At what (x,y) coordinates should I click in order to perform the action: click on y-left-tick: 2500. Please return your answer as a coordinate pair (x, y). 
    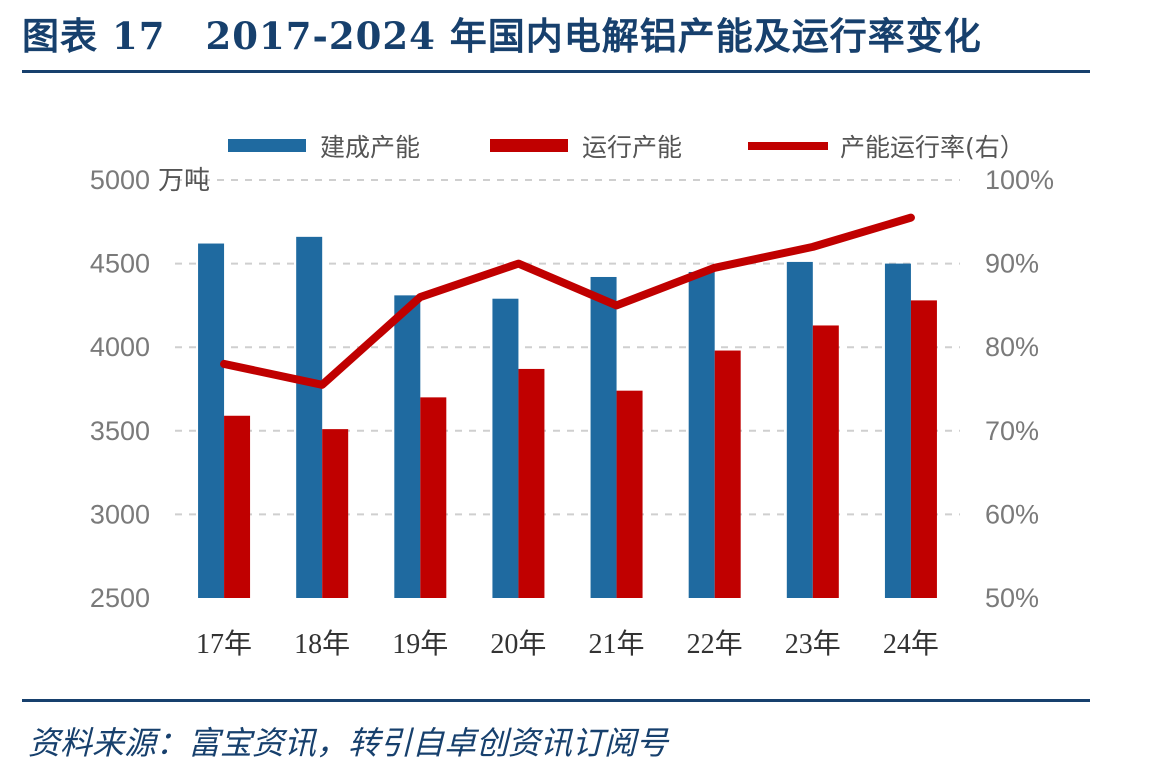
    Looking at the image, I should click on (120, 598).